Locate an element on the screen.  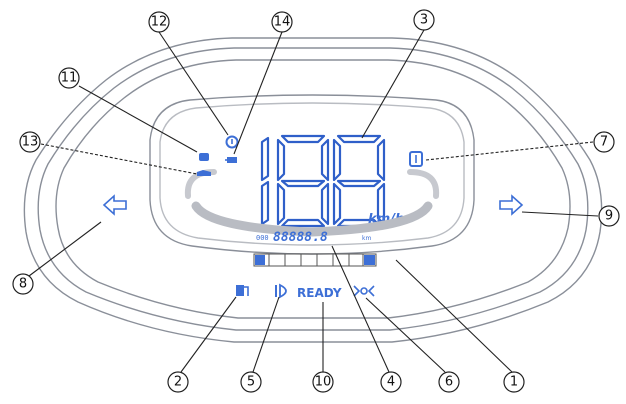
svg-text: 8 is located at coordinates (23, 284).